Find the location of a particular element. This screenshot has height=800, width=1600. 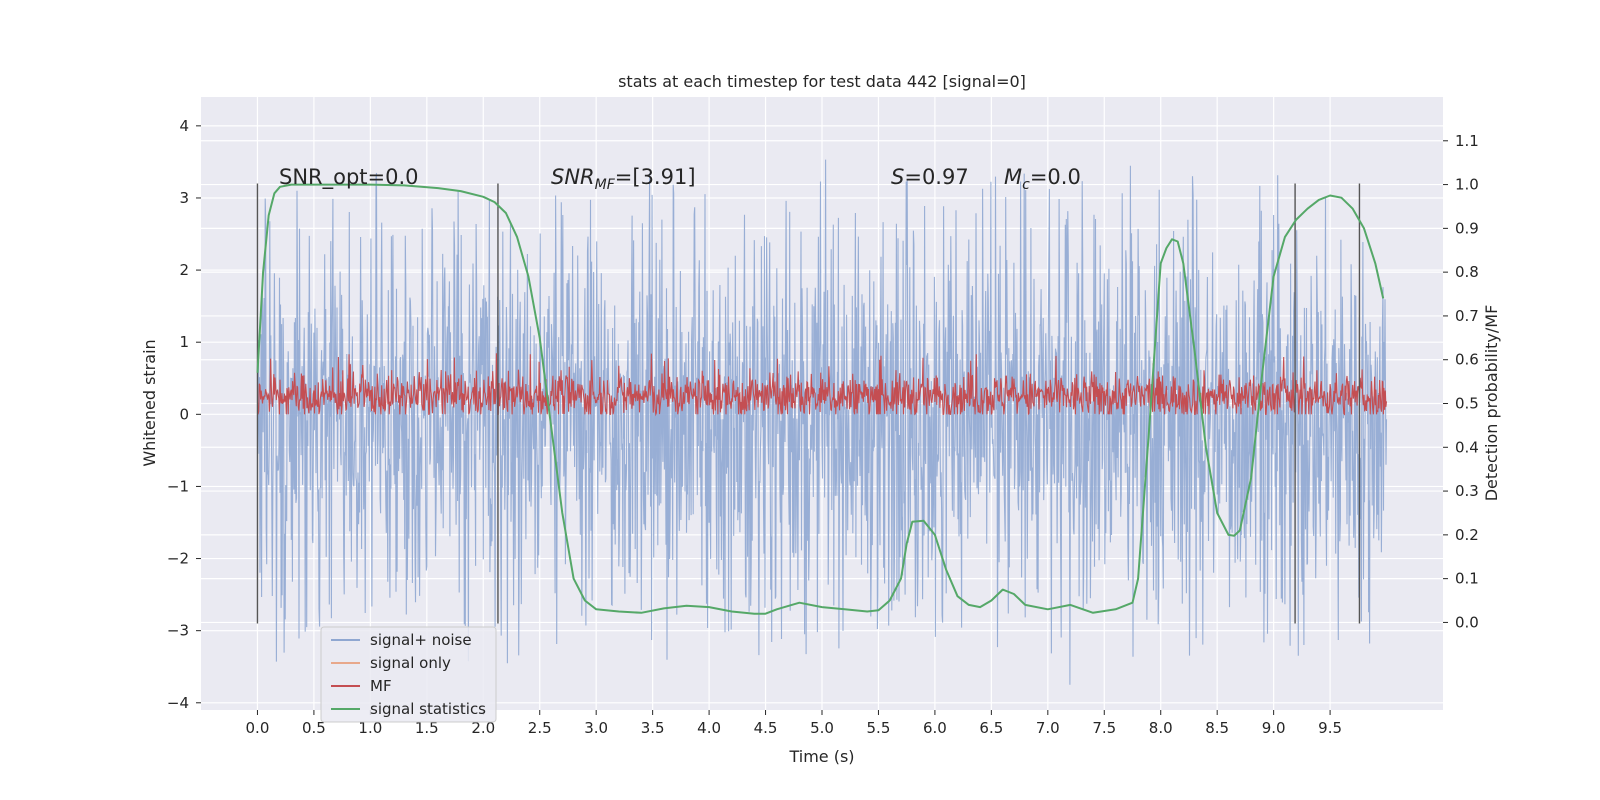

y-tick-label: 0 is located at coordinates (184, 414).